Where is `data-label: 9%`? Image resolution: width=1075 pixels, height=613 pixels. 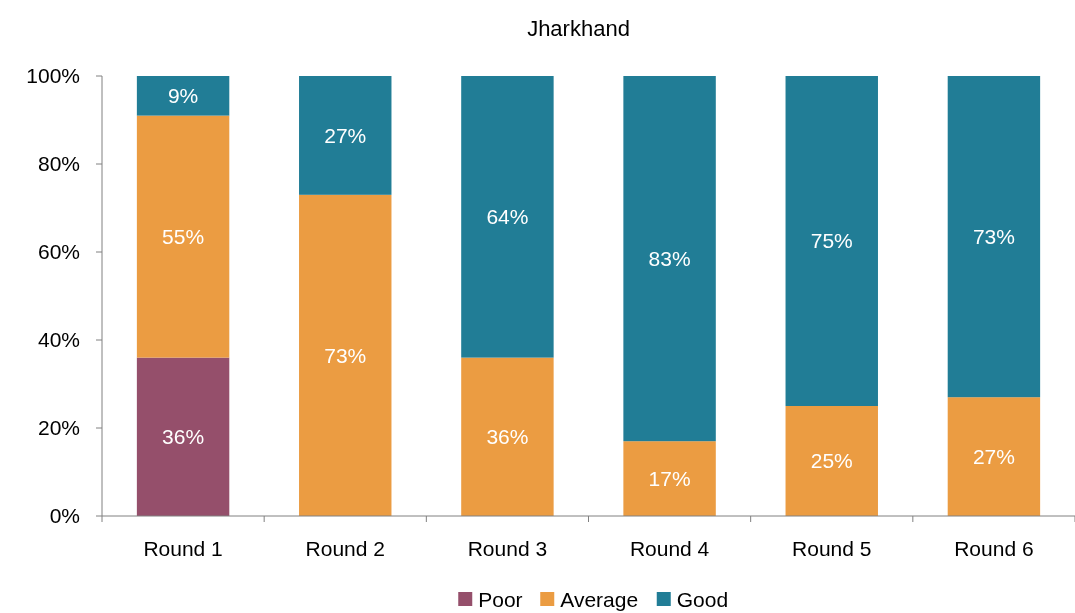 data-label: 9% is located at coordinates (183, 96).